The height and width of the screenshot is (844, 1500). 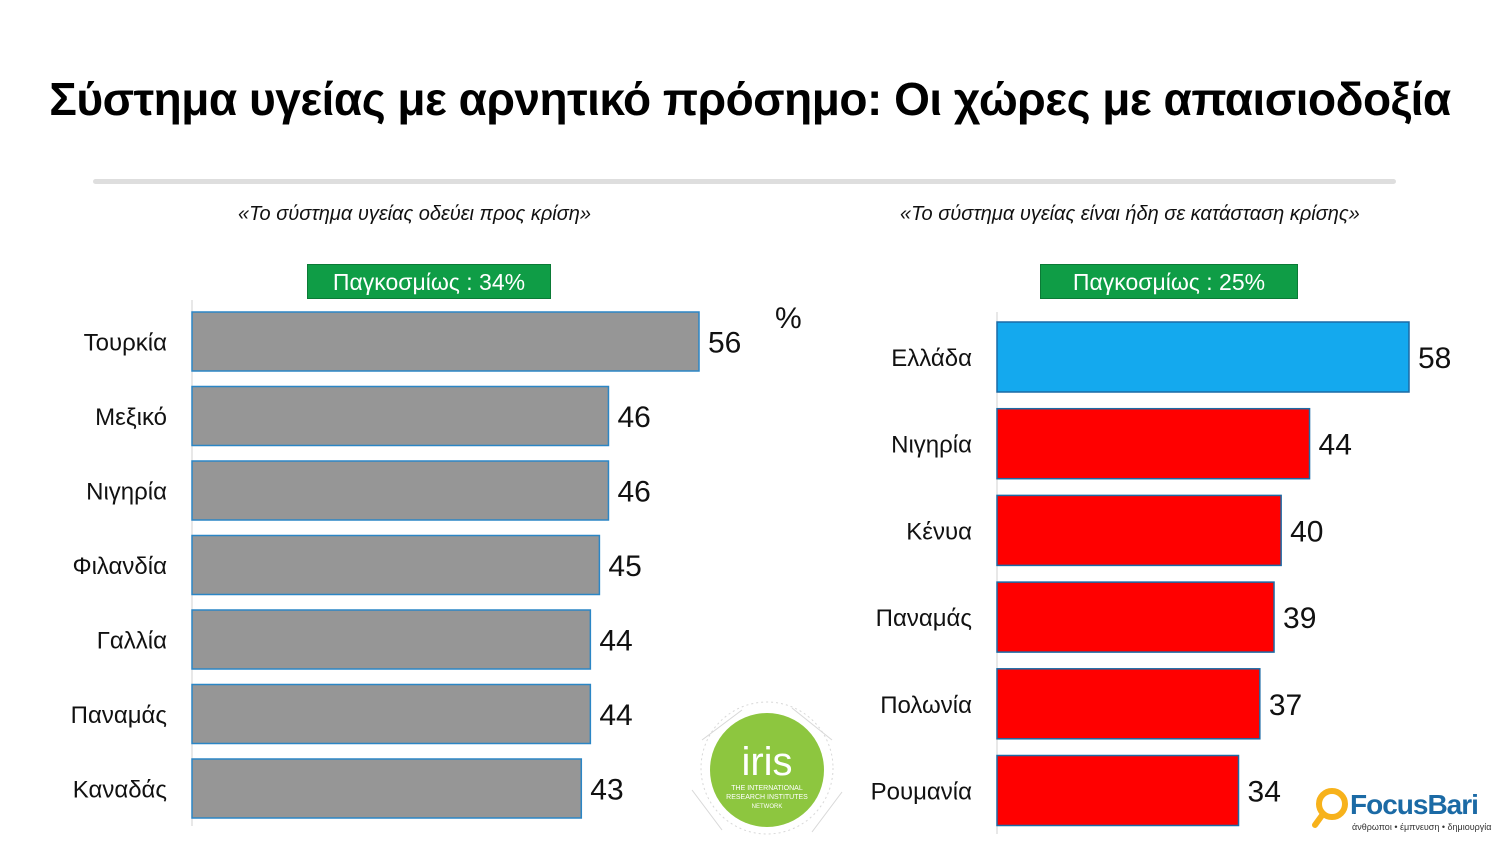 What do you see at coordinates (606, 790) in the screenshot?
I see `value-label: 43` at bounding box center [606, 790].